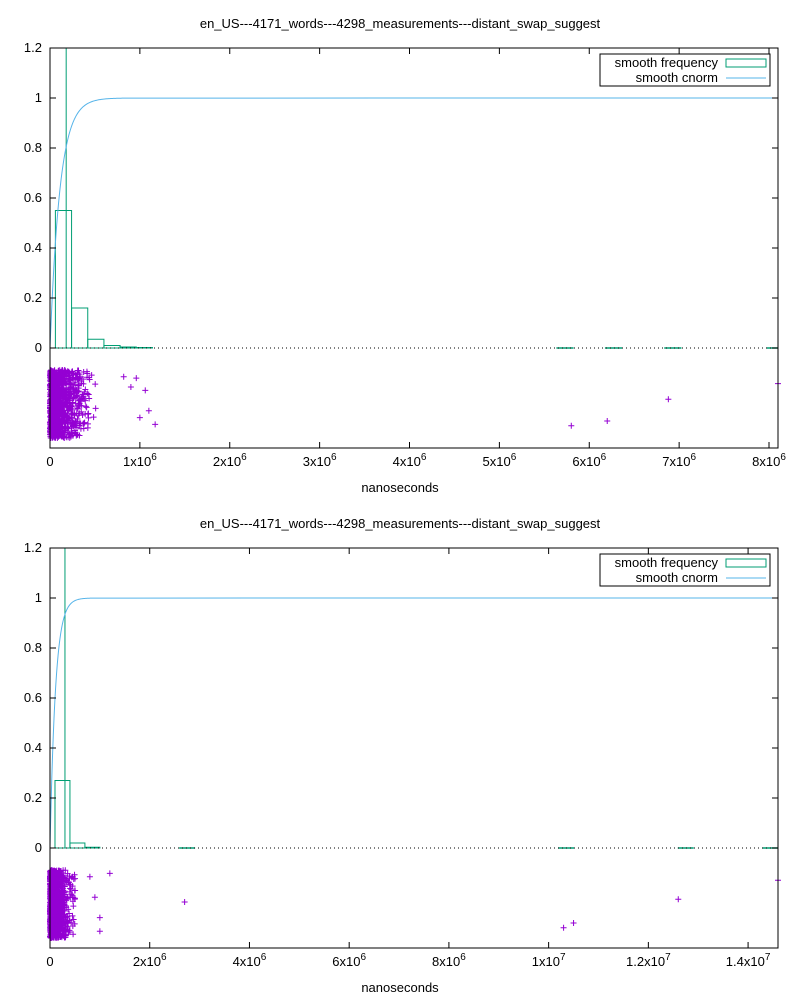 This screenshot has width=800, height=1005. Describe the element at coordinates (400, 487) in the screenshot. I see `x-axis-label: nanoseconds` at that location.